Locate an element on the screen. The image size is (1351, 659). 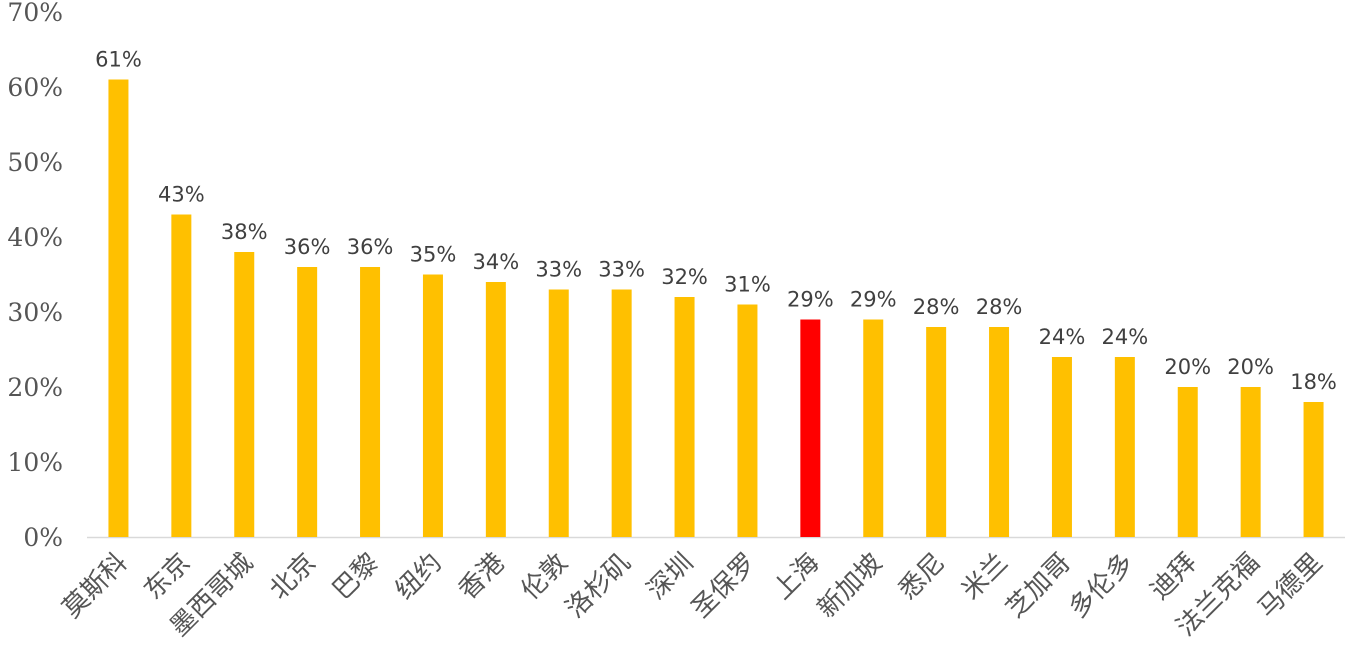
y-tick-label: 40% is located at coordinates (35, 237).